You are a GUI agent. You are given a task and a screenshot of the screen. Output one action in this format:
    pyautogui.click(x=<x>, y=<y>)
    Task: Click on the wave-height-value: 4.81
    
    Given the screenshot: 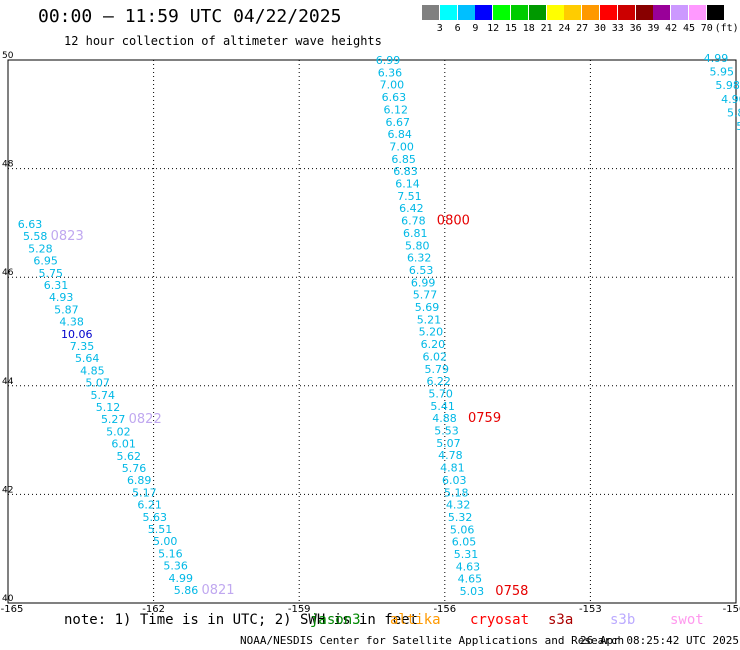 What is the action you would take?
    pyautogui.click(x=452, y=468)
    